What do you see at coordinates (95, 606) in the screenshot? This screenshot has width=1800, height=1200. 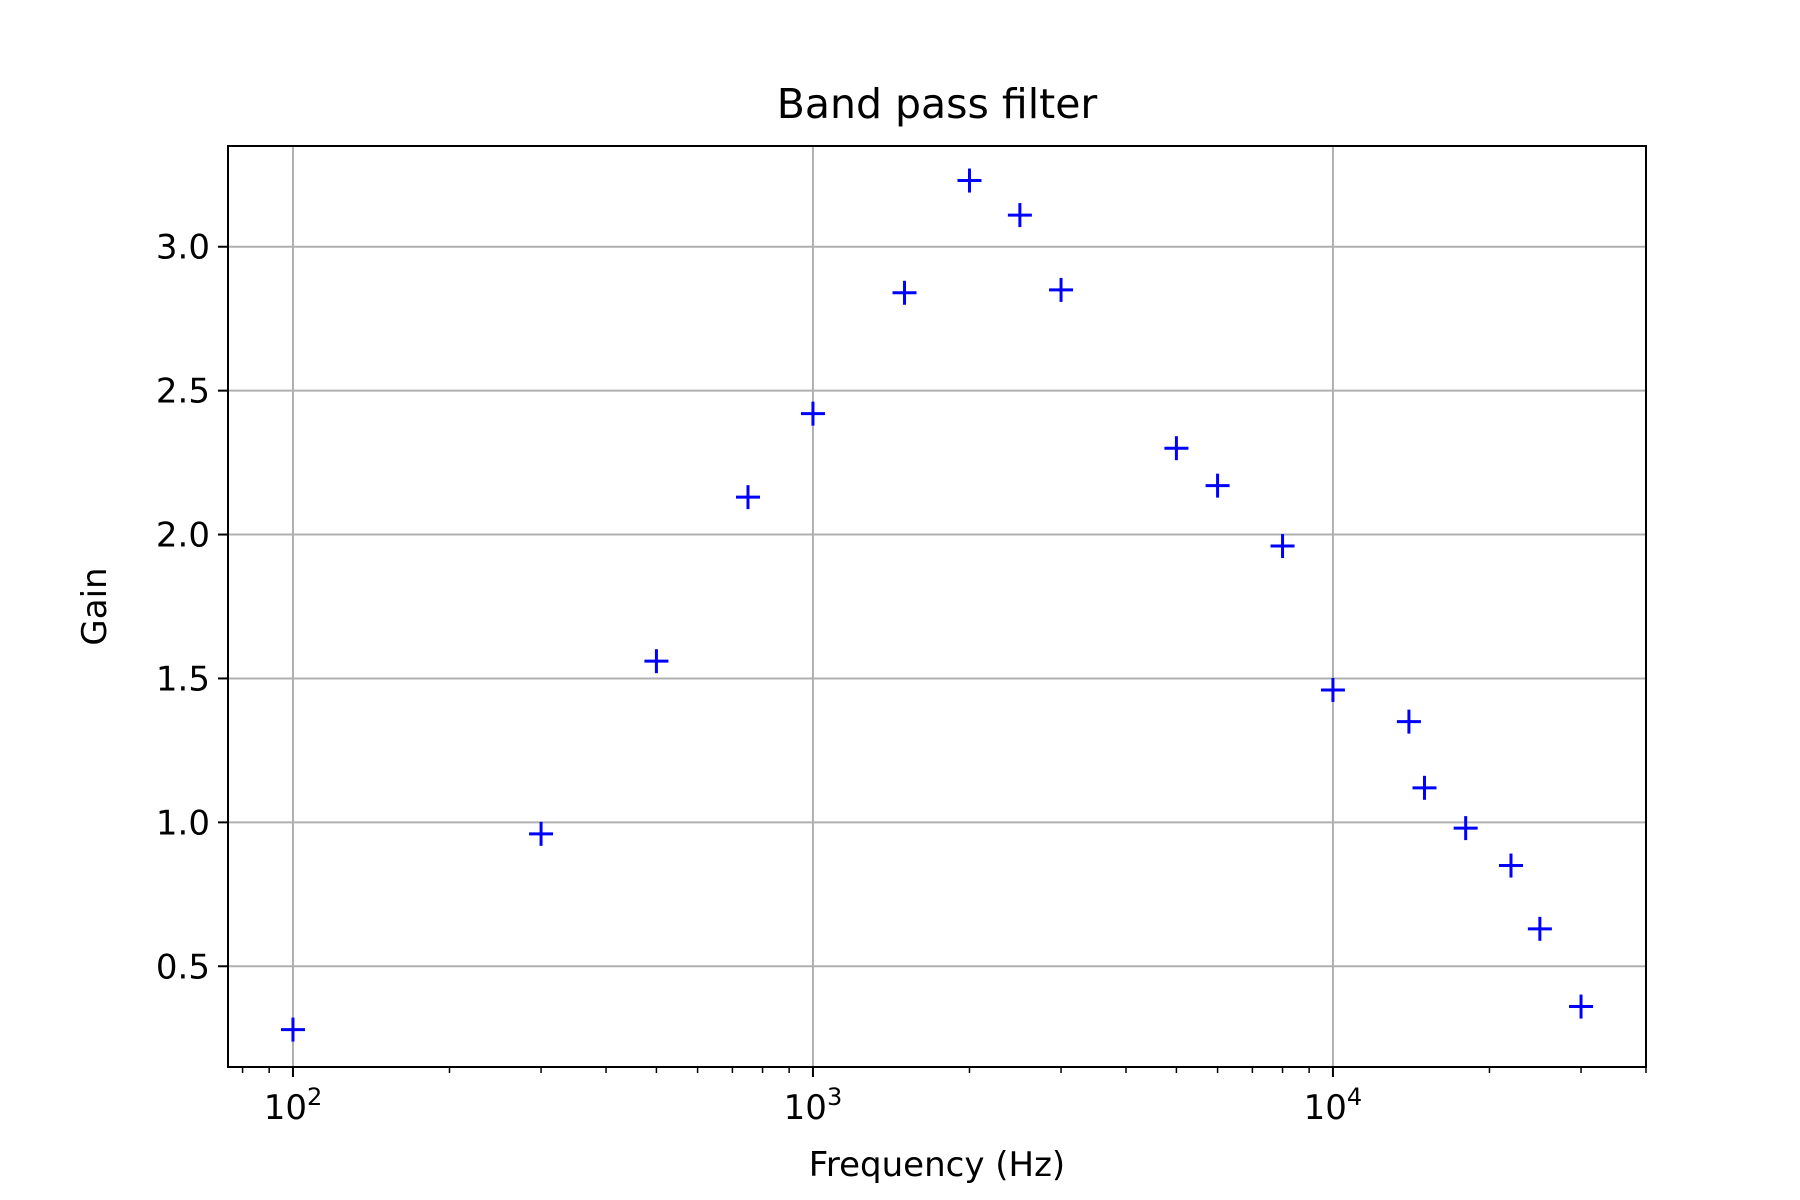 I see `y-axis-title: Gain` at bounding box center [95, 606].